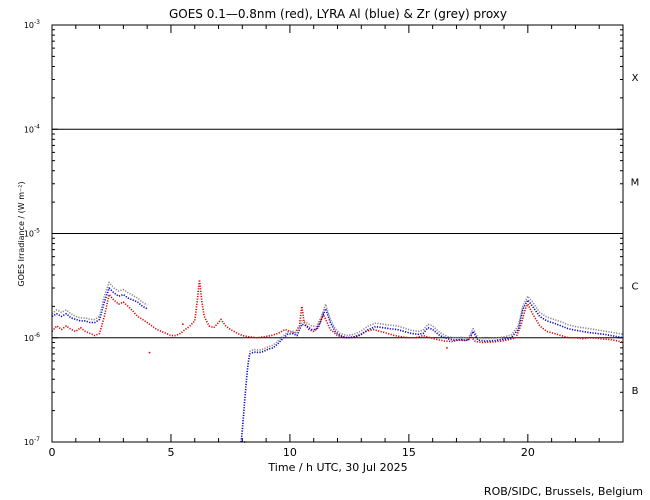  I want to click on flare-class-label: X, so click(635, 78).